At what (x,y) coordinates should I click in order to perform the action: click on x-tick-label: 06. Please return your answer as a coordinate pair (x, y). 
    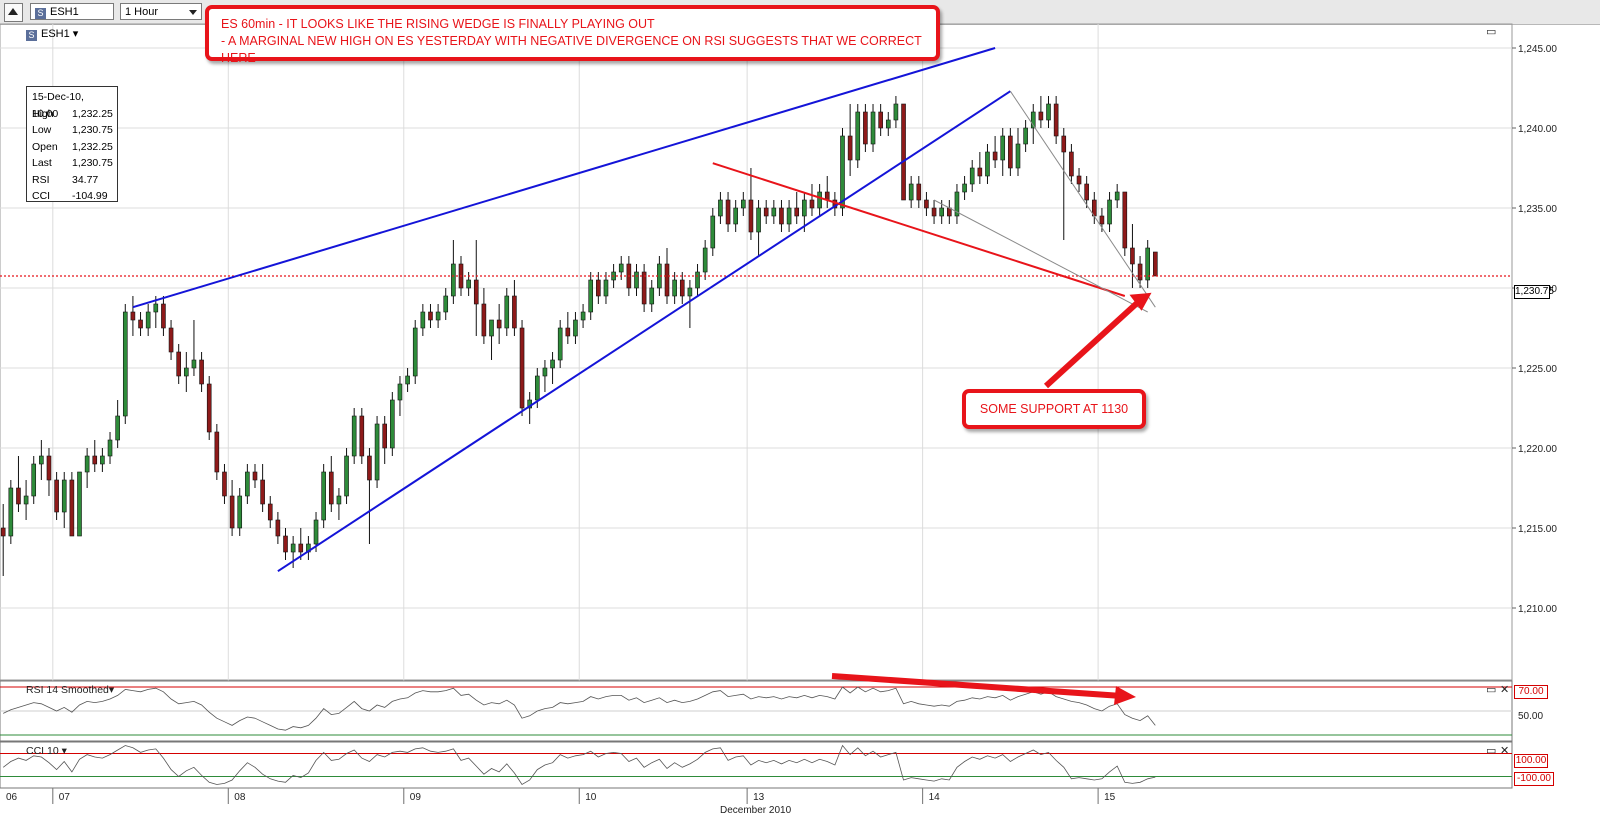
    Looking at the image, I should click on (12, 797).